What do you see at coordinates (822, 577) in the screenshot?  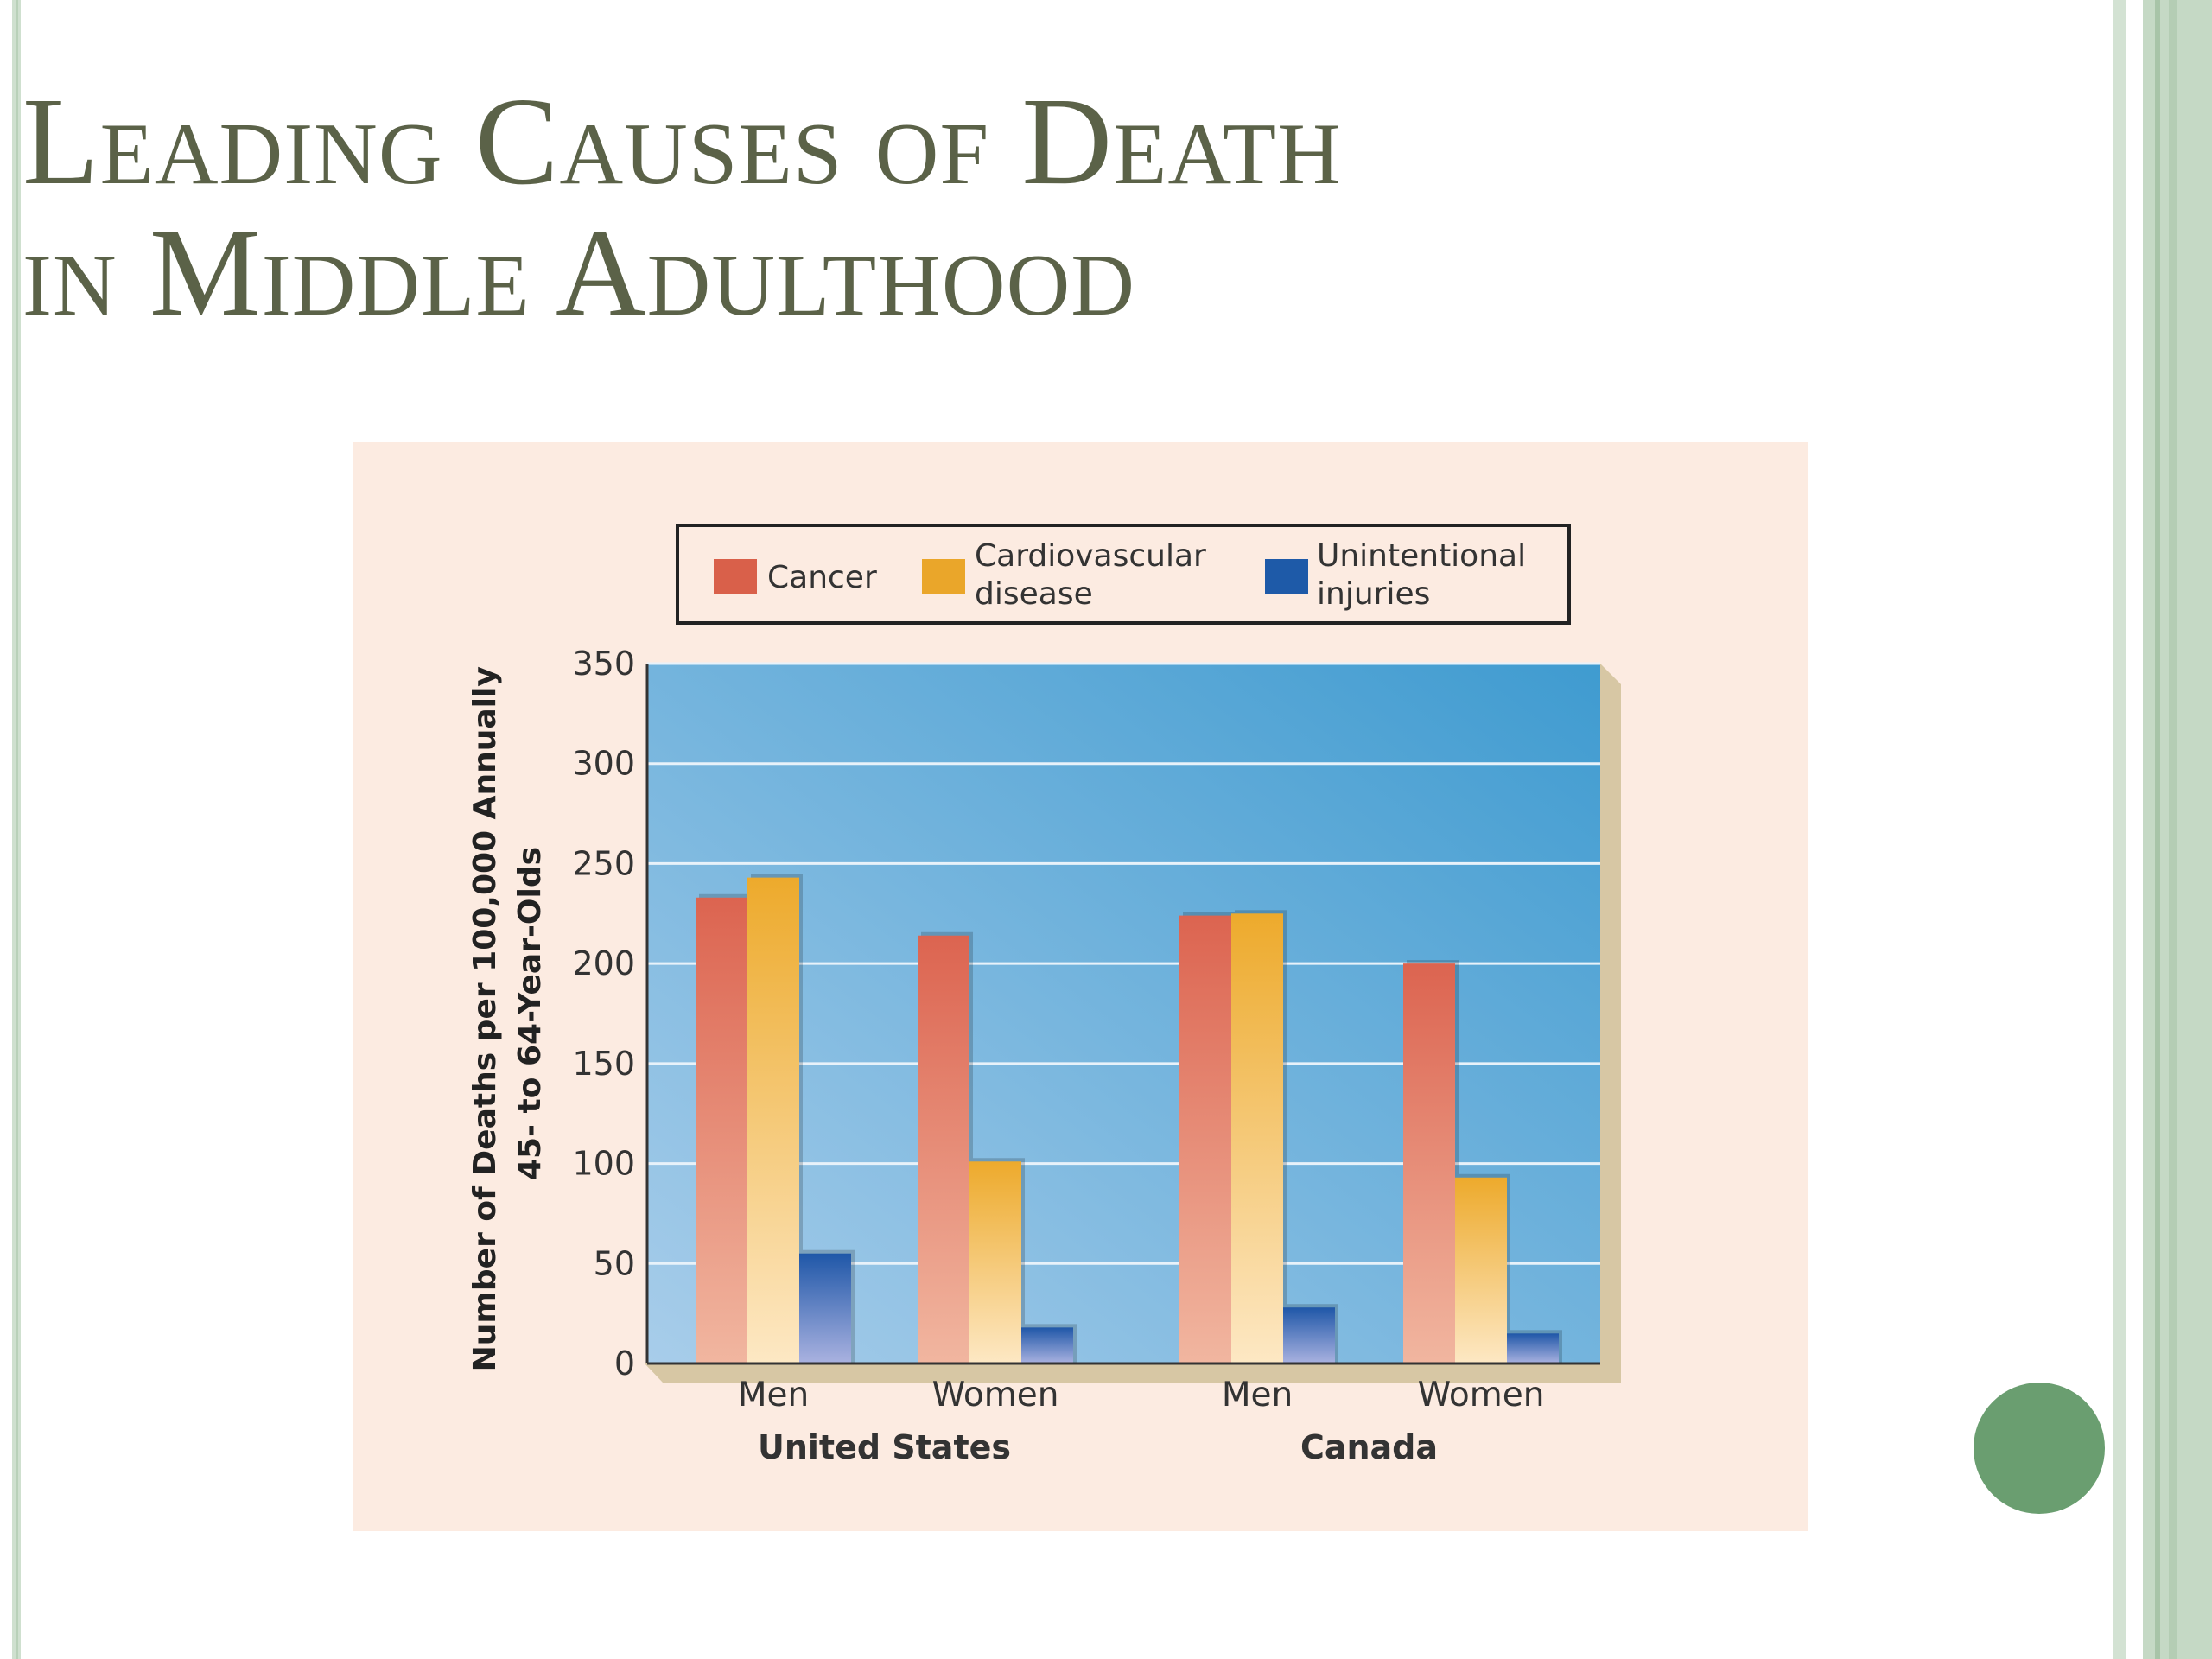 I see `legend-label-cancer: Cancer` at bounding box center [822, 577].